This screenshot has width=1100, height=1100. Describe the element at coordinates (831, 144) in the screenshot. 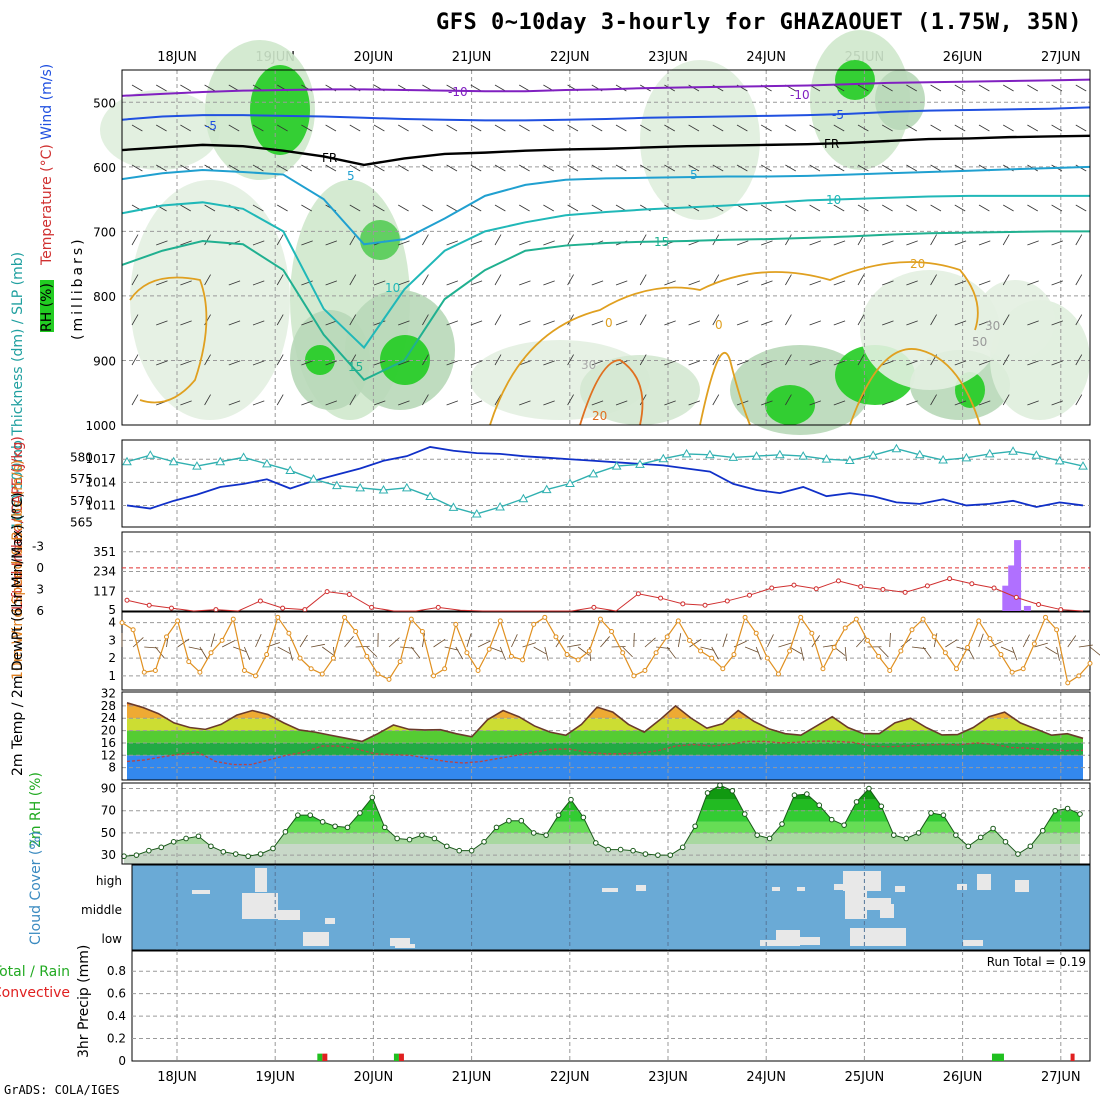

I see `contour-label: FR` at that location.